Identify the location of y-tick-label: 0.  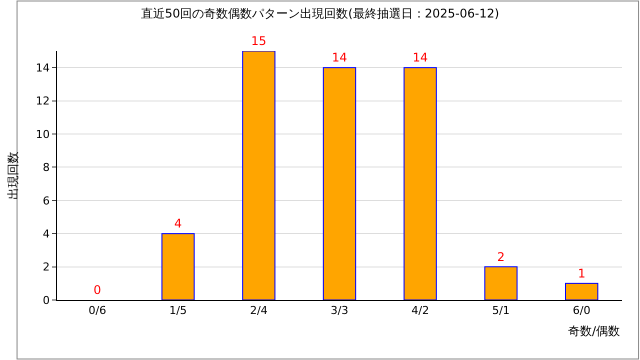
(46, 300).